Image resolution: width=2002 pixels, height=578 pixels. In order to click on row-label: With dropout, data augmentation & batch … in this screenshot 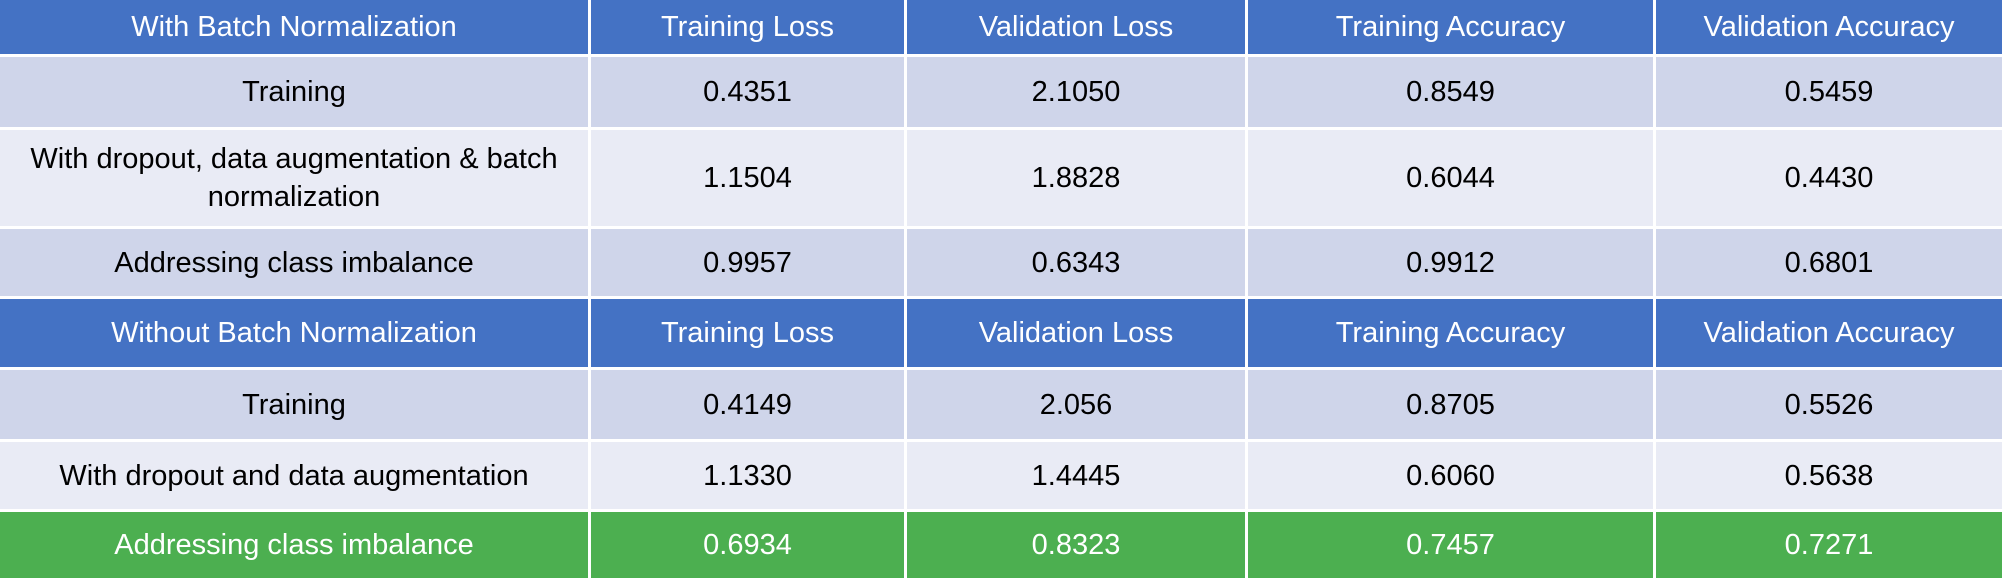, I will do `click(294, 178)`.